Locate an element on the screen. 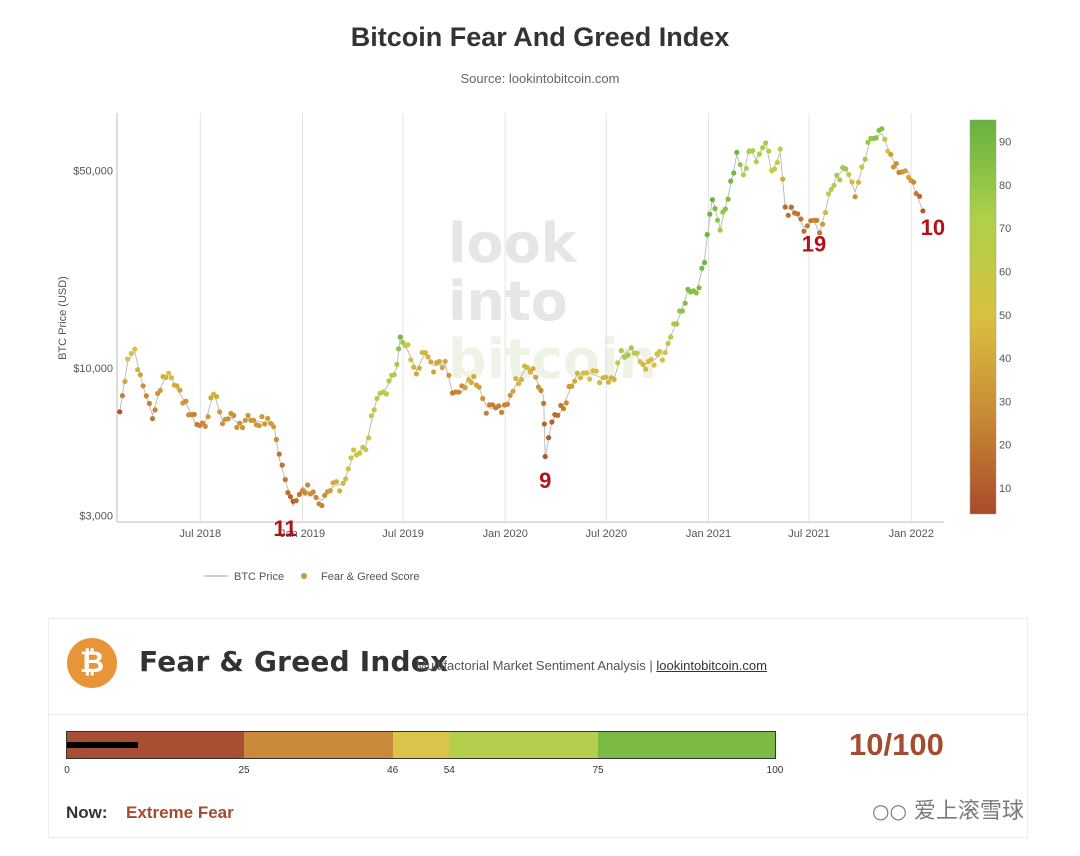  x-tick-label: Jan 2019 is located at coordinates (302, 534).